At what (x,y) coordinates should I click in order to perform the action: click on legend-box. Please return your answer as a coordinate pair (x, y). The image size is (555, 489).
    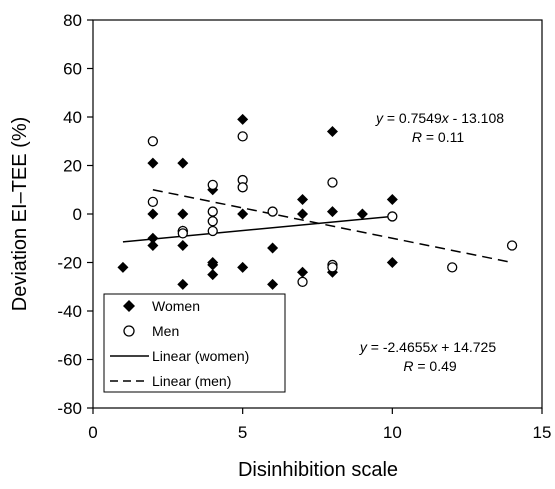
    Looking at the image, I should click on (194, 343).